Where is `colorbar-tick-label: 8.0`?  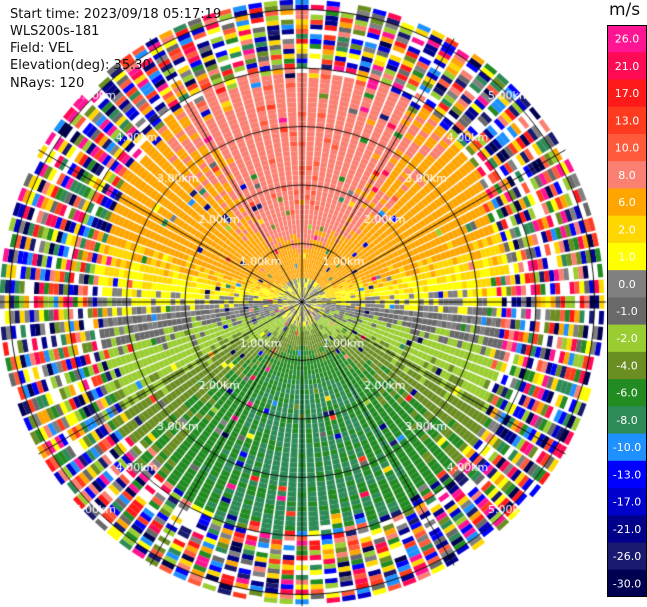 colorbar-tick-label: 8.0 is located at coordinates (627, 175).